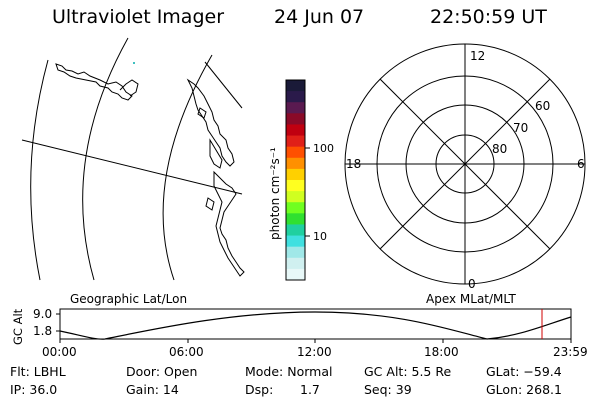 Image resolution: width=600 pixels, height=400 pixels. I want to click on status-gain: Gain: 14, so click(152, 389).